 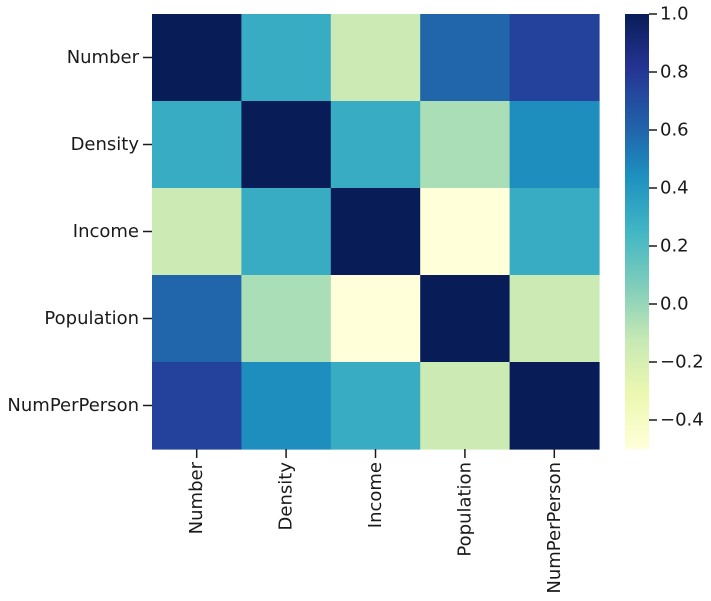 What do you see at coordinates (106, 231) in the screenshot?
I see `row-label-income: Income` at bounding box center [106, 231].